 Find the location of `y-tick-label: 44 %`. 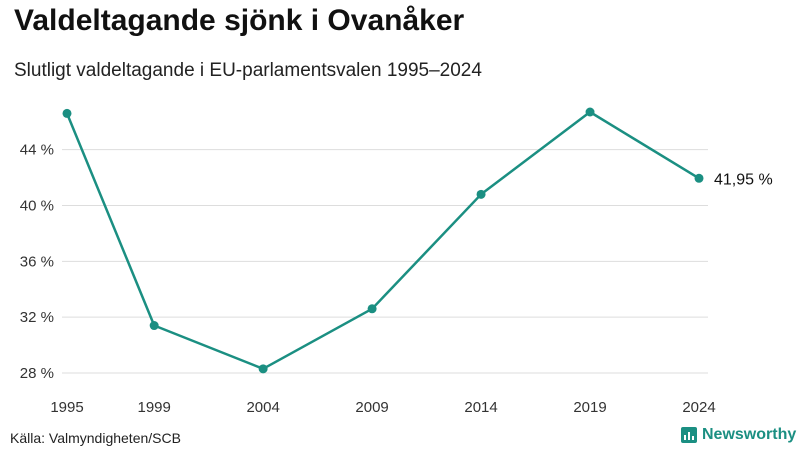

y-tick-label: 44 % is located at coordinates (37, 150).